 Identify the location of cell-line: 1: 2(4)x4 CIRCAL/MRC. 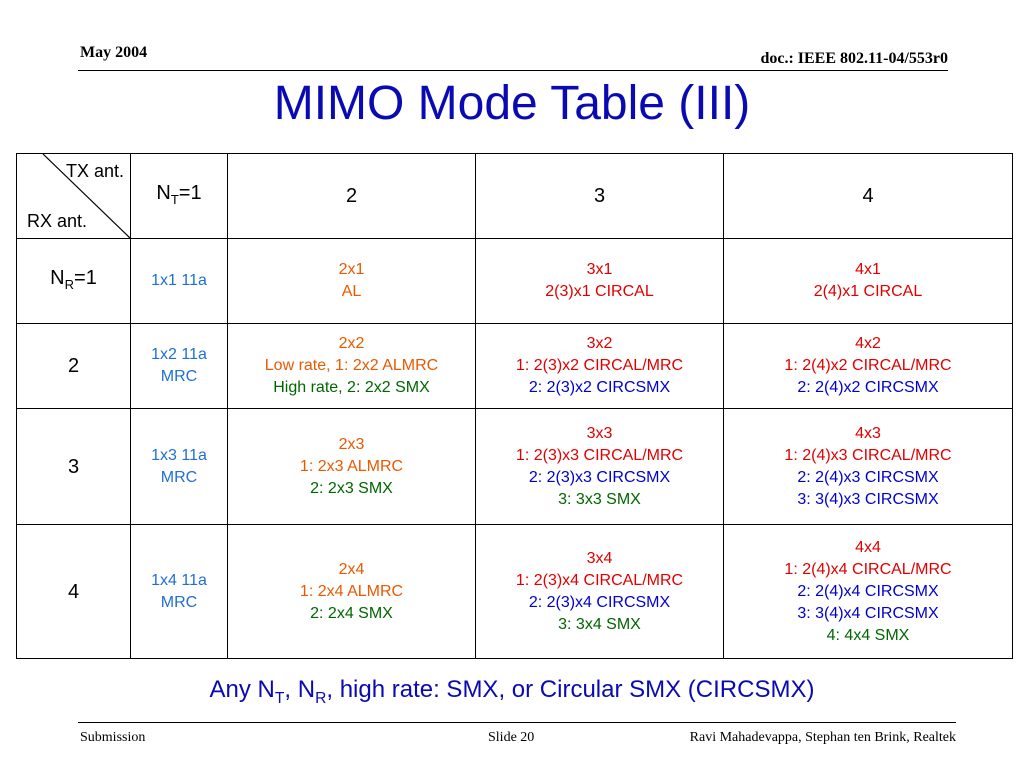
(868, 569).